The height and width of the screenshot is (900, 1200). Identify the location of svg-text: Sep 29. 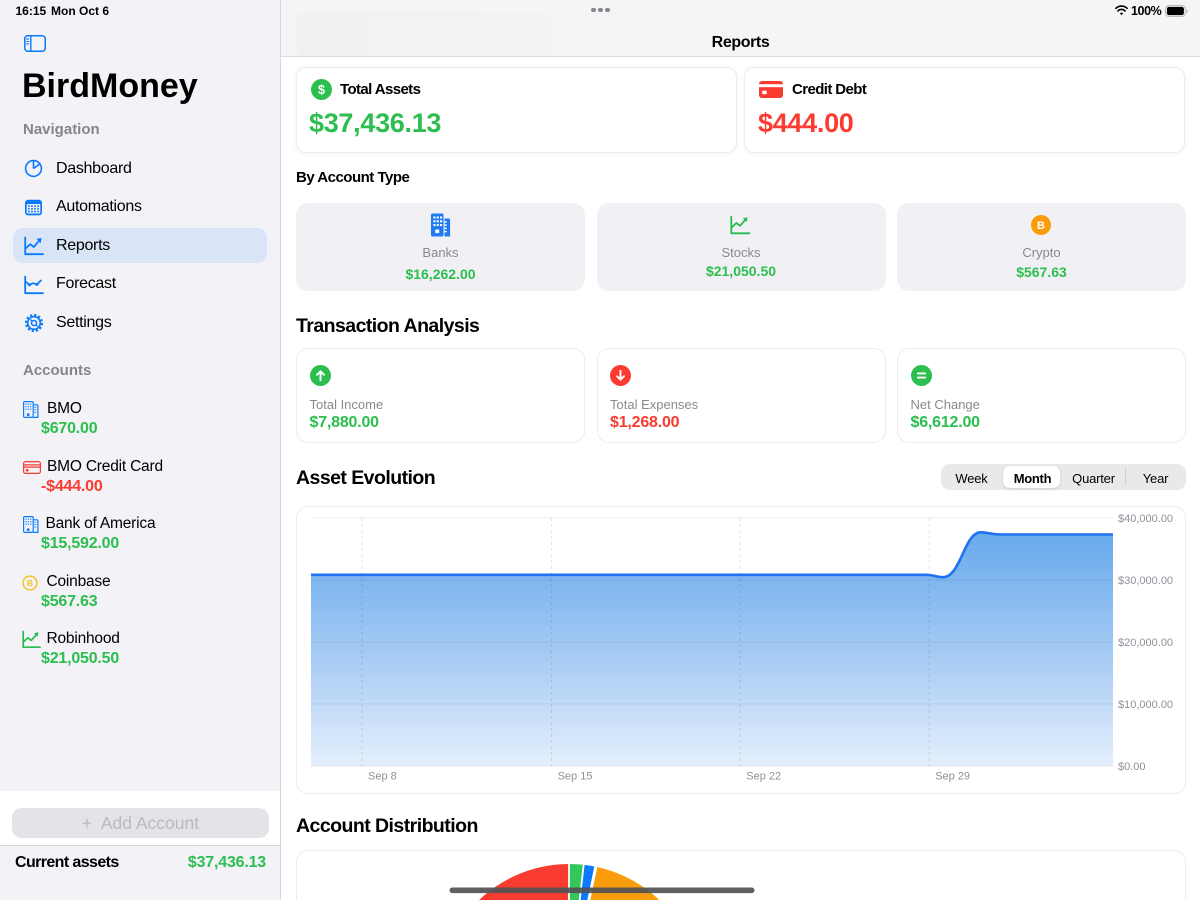
(952, 777).